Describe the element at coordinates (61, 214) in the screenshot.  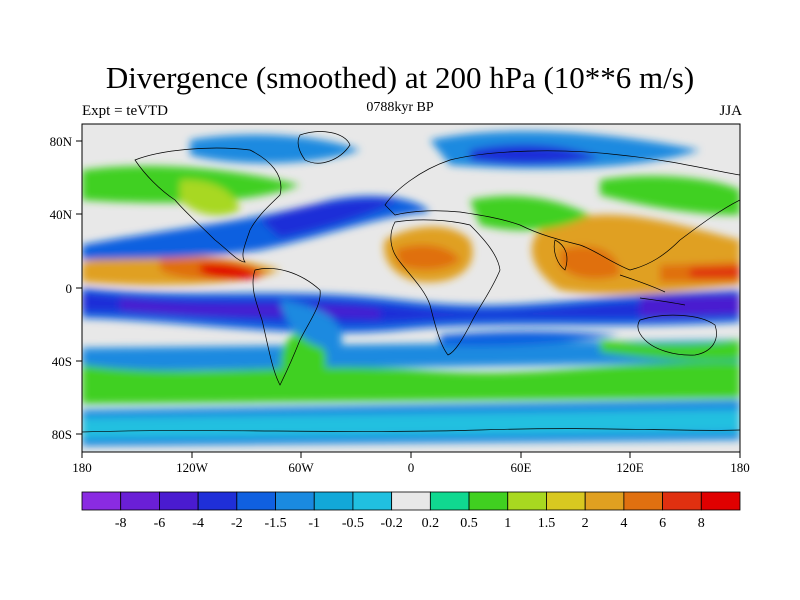
I see `lat-label-40n: 40N` at that location.